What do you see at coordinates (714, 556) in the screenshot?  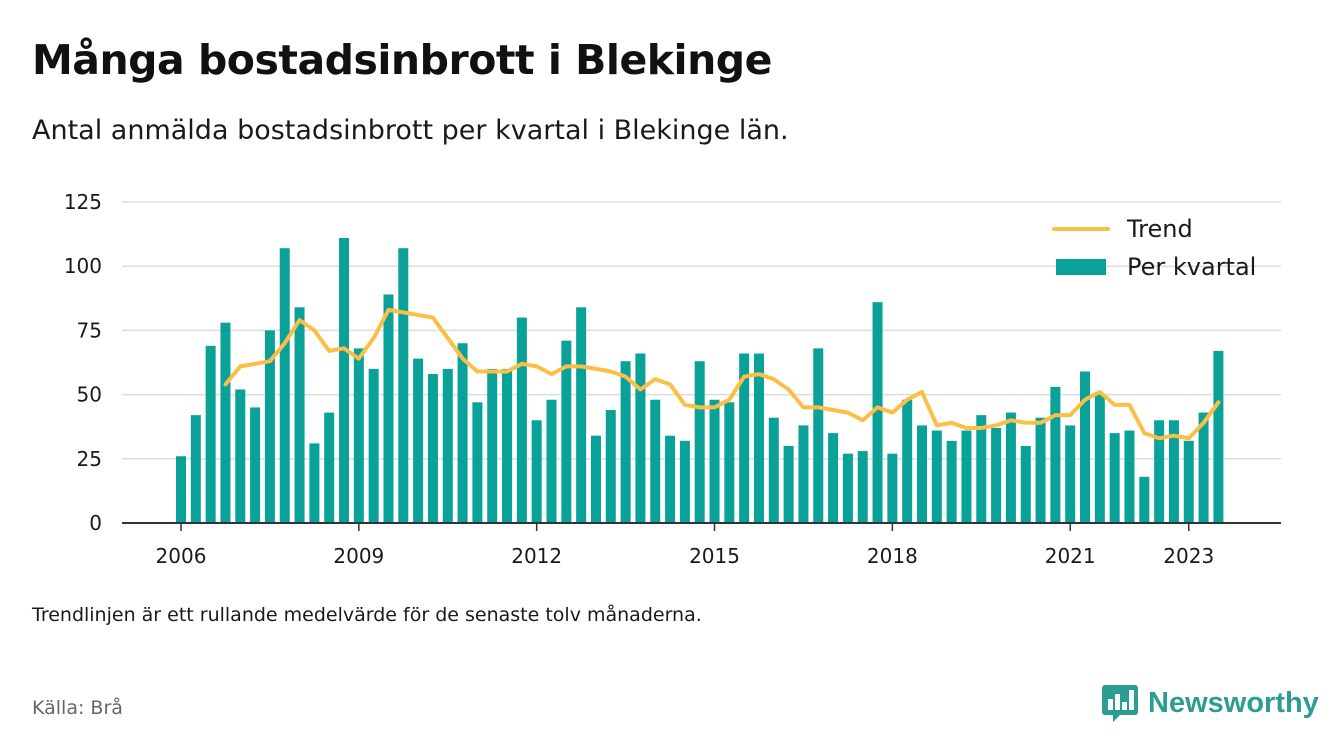 I see `x-tick-label: 2015` at bounding box center [714, 556].